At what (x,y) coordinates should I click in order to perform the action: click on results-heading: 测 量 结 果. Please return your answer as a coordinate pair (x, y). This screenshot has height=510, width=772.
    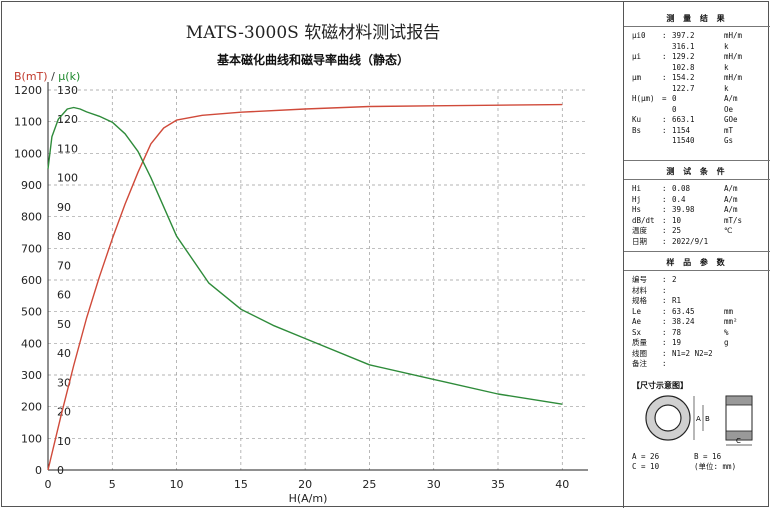
    Looking at the image, I should click on (697, 18).